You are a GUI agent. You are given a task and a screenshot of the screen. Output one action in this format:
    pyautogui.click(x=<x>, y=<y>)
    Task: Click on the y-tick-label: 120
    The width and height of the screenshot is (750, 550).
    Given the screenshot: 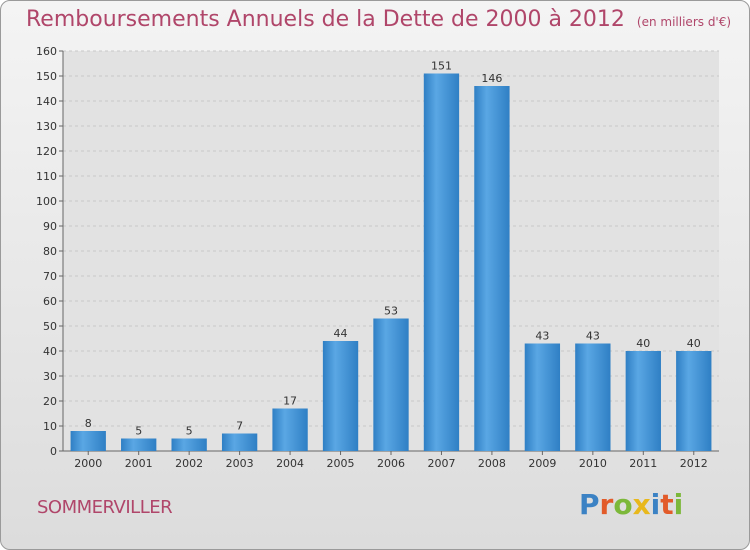 What is the action you would take?
    pyautogui.click(x=46, y=151)
    